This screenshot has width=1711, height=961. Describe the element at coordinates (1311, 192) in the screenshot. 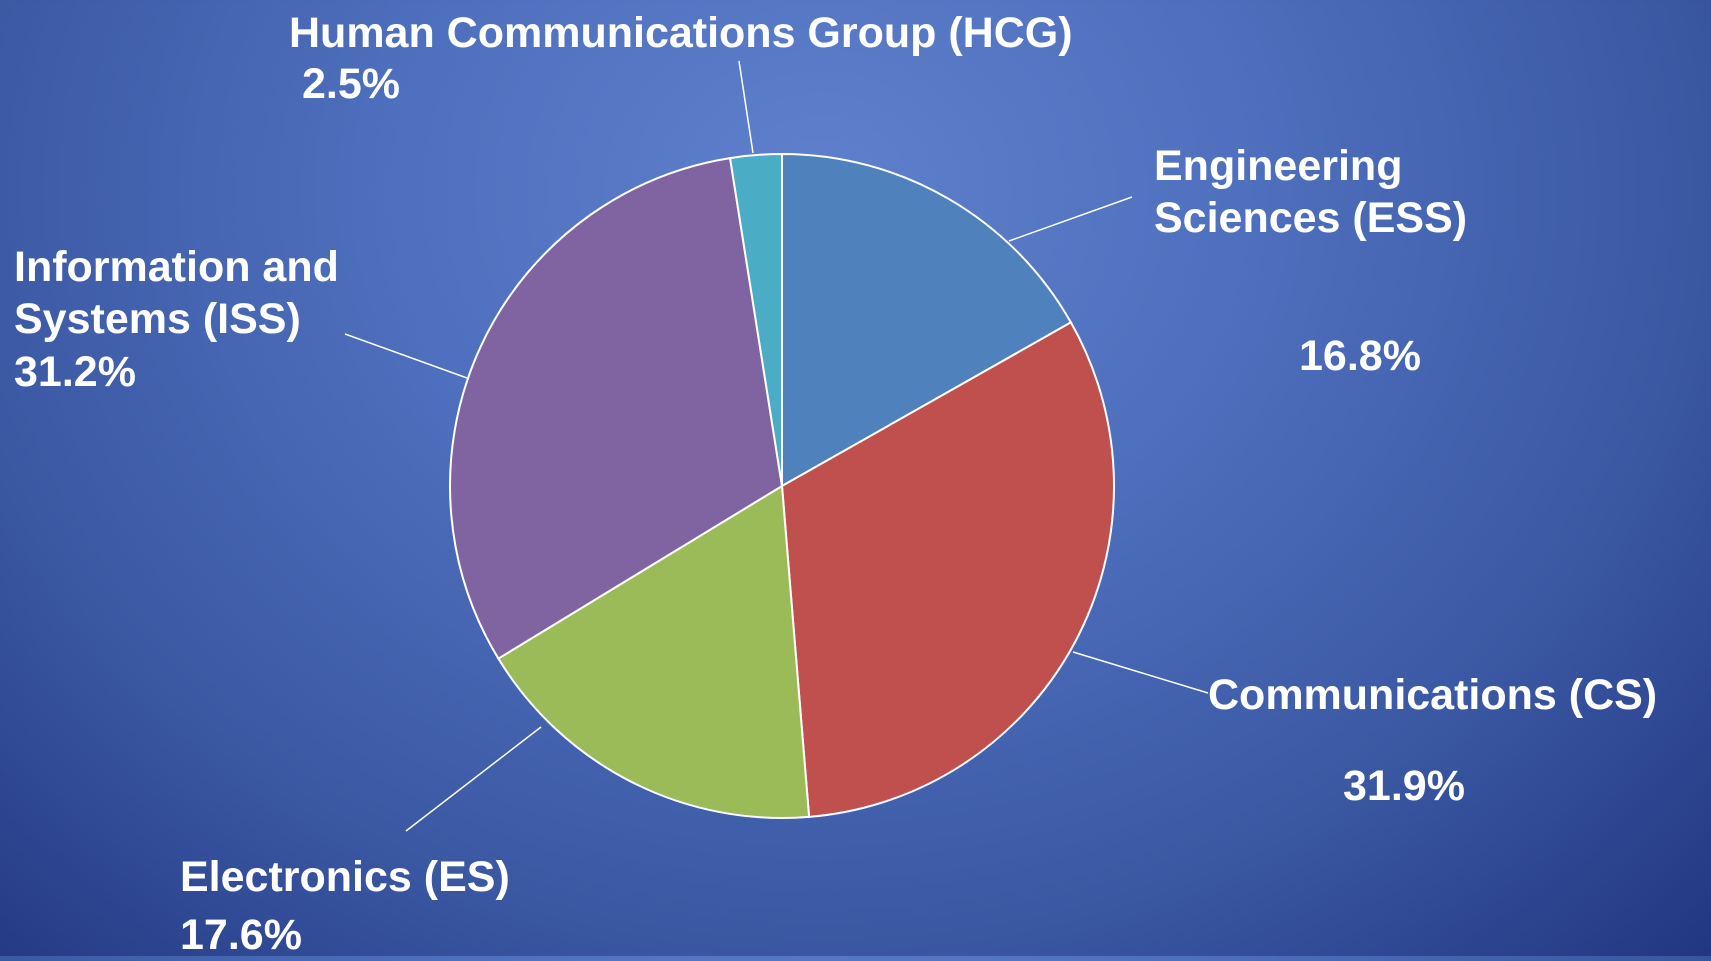

I see `slice-name: Engineering Sciences (ESS)` at that location.